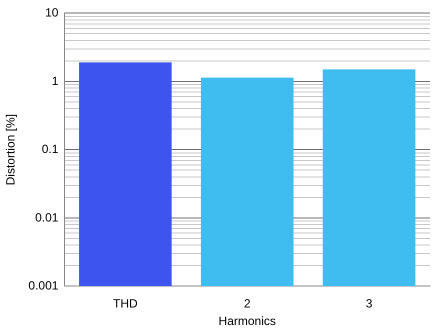 Image resolution: width=434 pixels, height=329 pixels. I want to click on y-tick-label: 0.001, so click(43, 285).